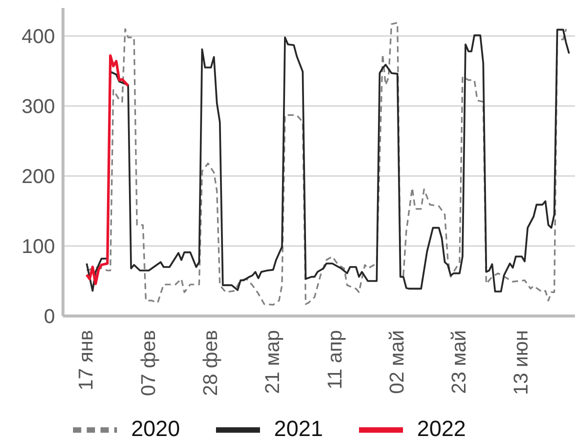 This screenshot has width=581, height=448. What do you see at coordinates (211, 363) in the screenshot?
I see `x-tick-label: 28 фев` at bounding box center [211, 363].